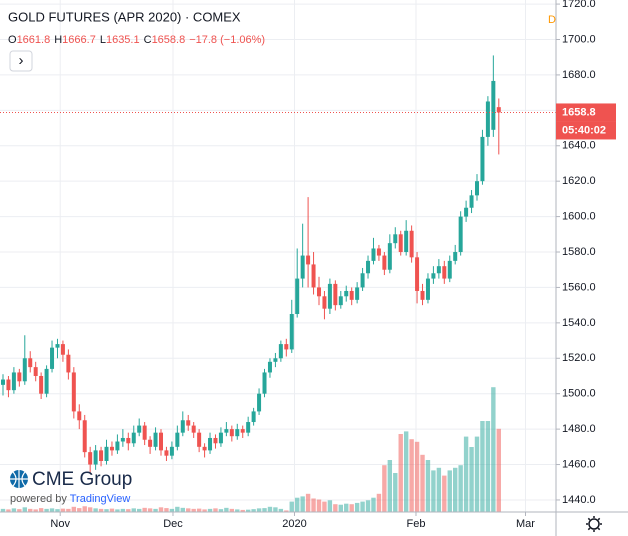 This screenshot has width=628, height=536. I want to click on powered-by-text: powered by, so click(38, 499).